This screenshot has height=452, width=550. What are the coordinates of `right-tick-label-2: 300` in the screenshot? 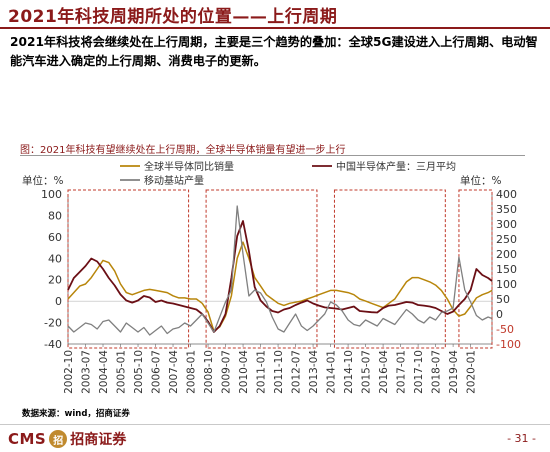 It's located at (506, 224).